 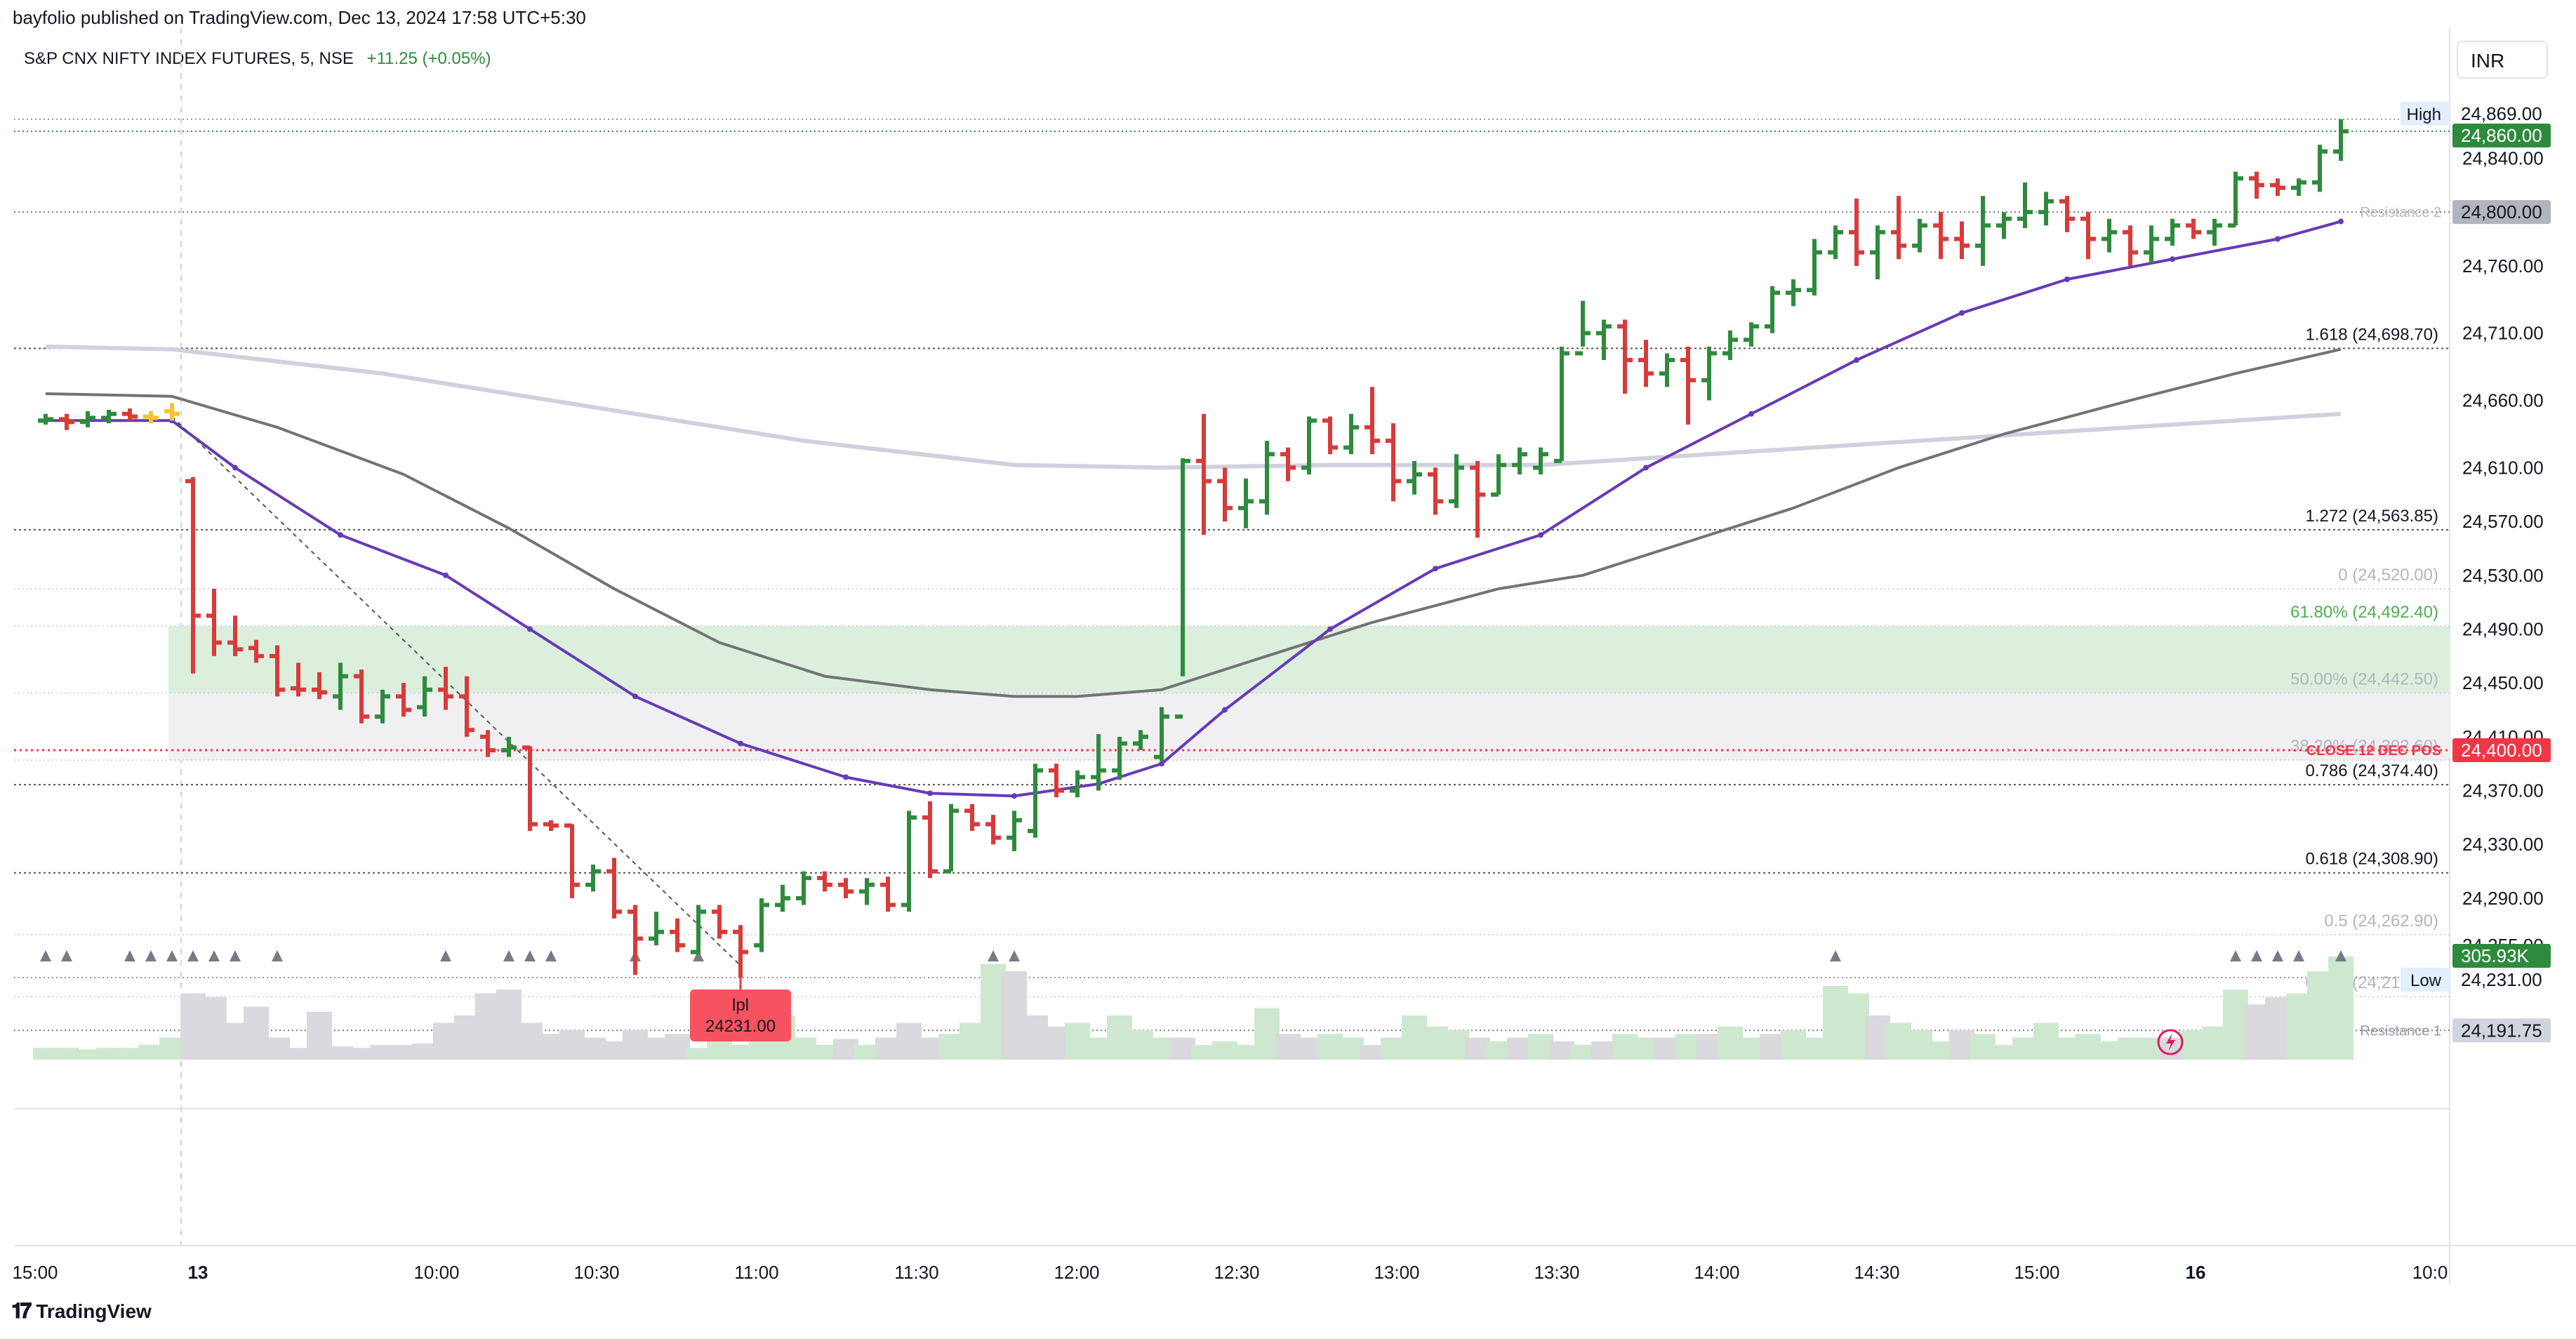 What do you see at coordinates (2372, 516) in the screenshot?
I see `fib-level-label: 1.272 (24,563.85)` at bounding box center [2372, 516].